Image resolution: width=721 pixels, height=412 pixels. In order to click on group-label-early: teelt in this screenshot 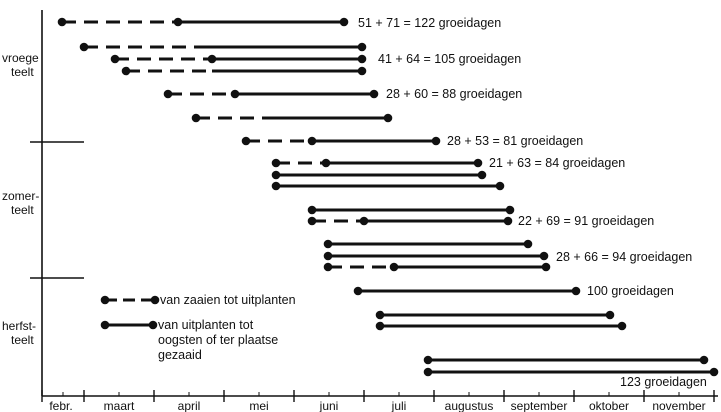, I will do `click(22, 72)`.